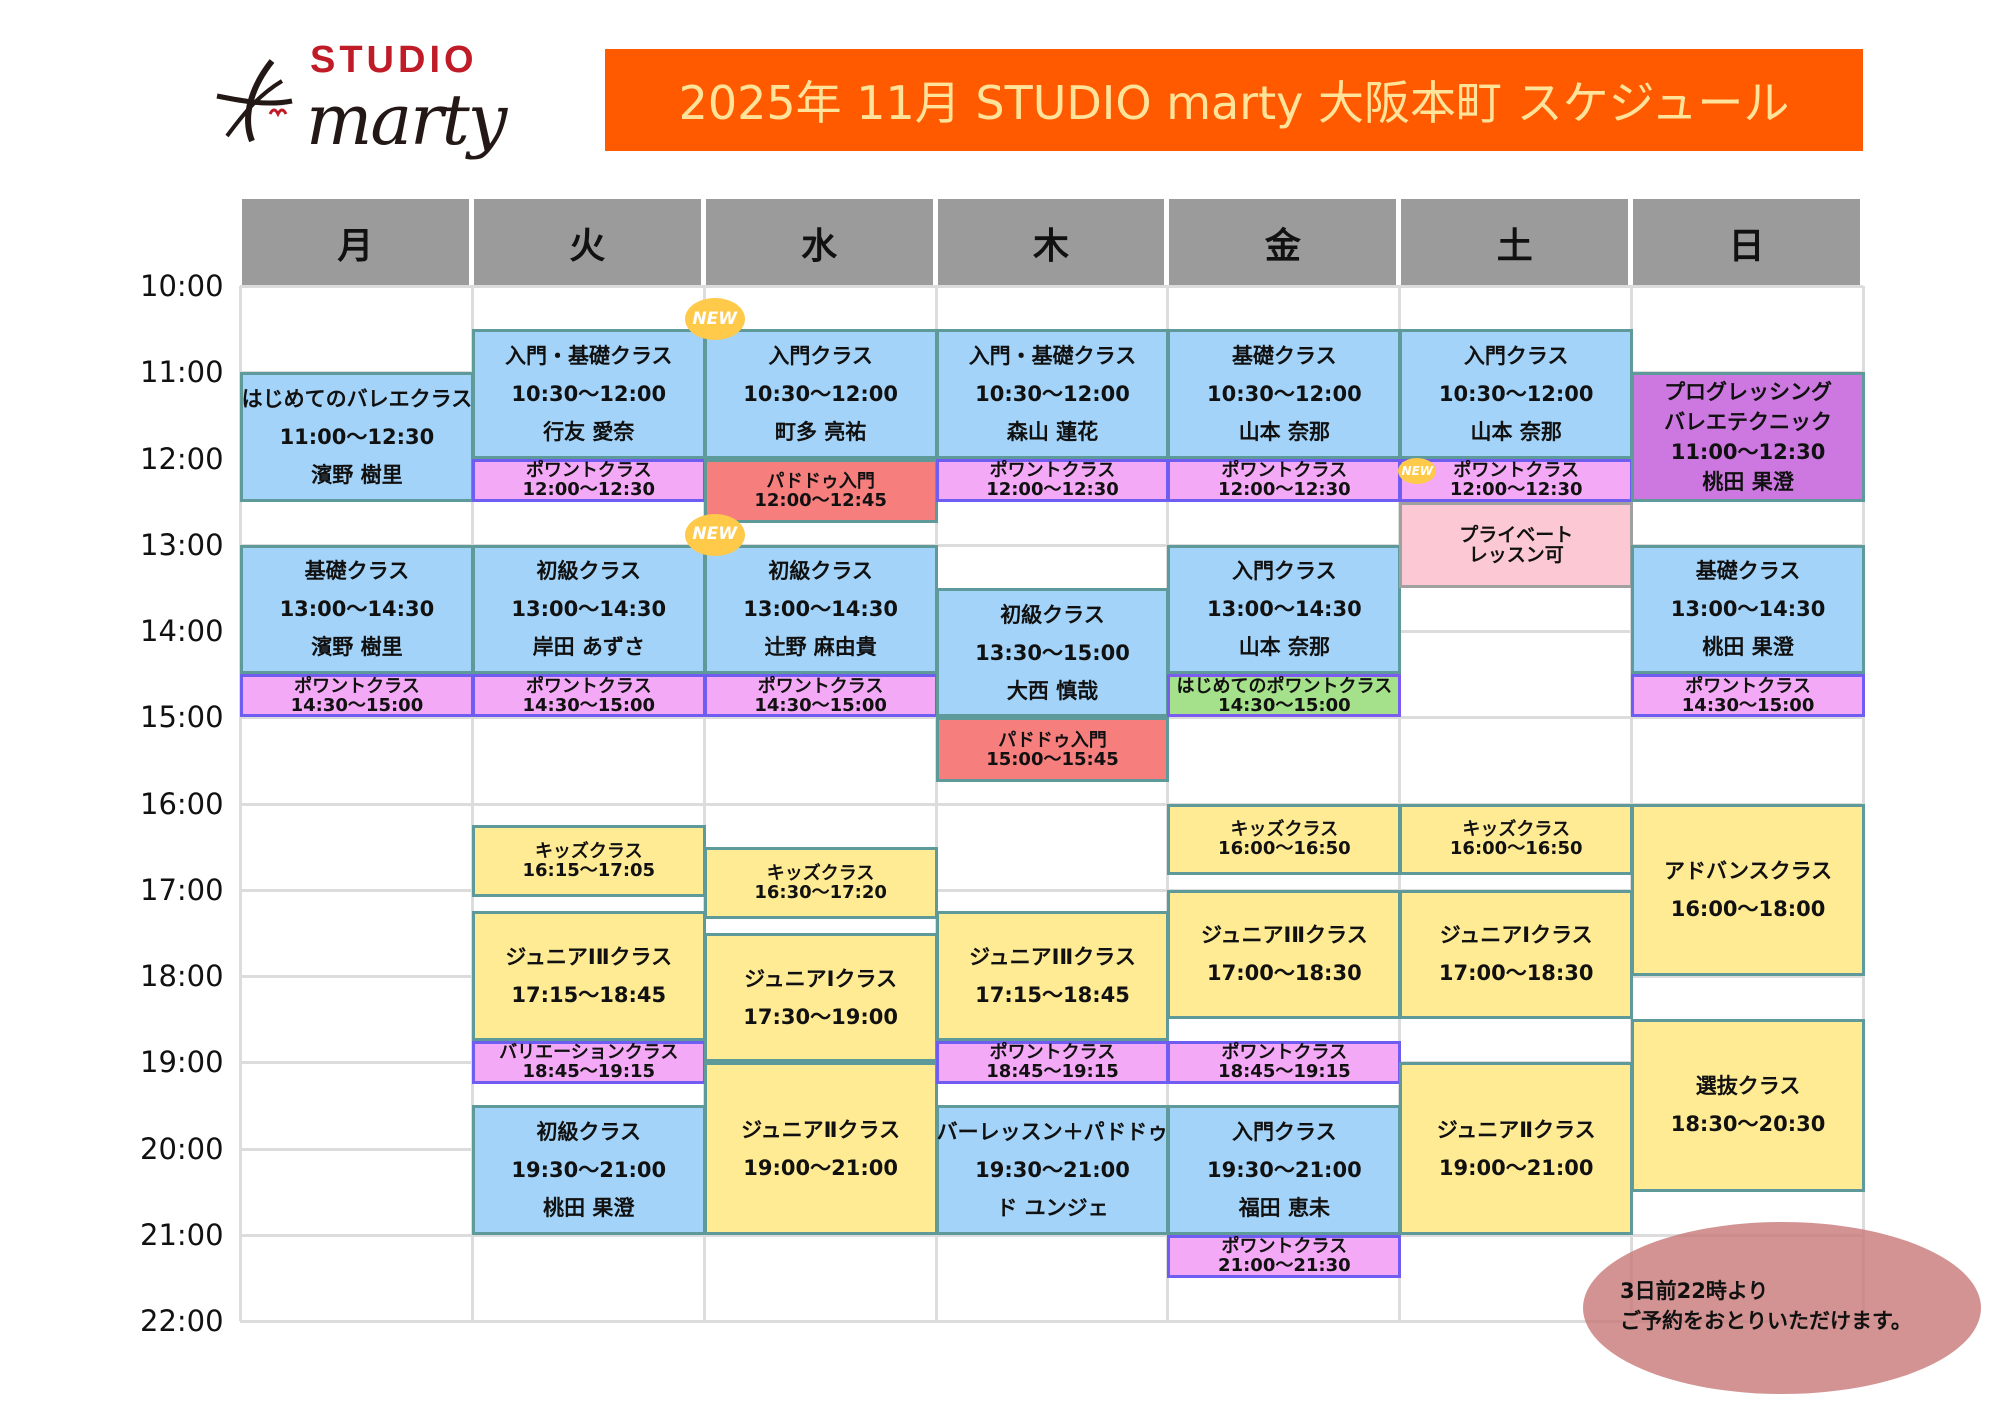 This screenshot has width=2000, height=1414. What do you see at coordinates (588, 609) in the screenshot?
I see `class-block: 初級クラス 13:00～14:30 岸田 あずさ` at bounding box center [588, 609].